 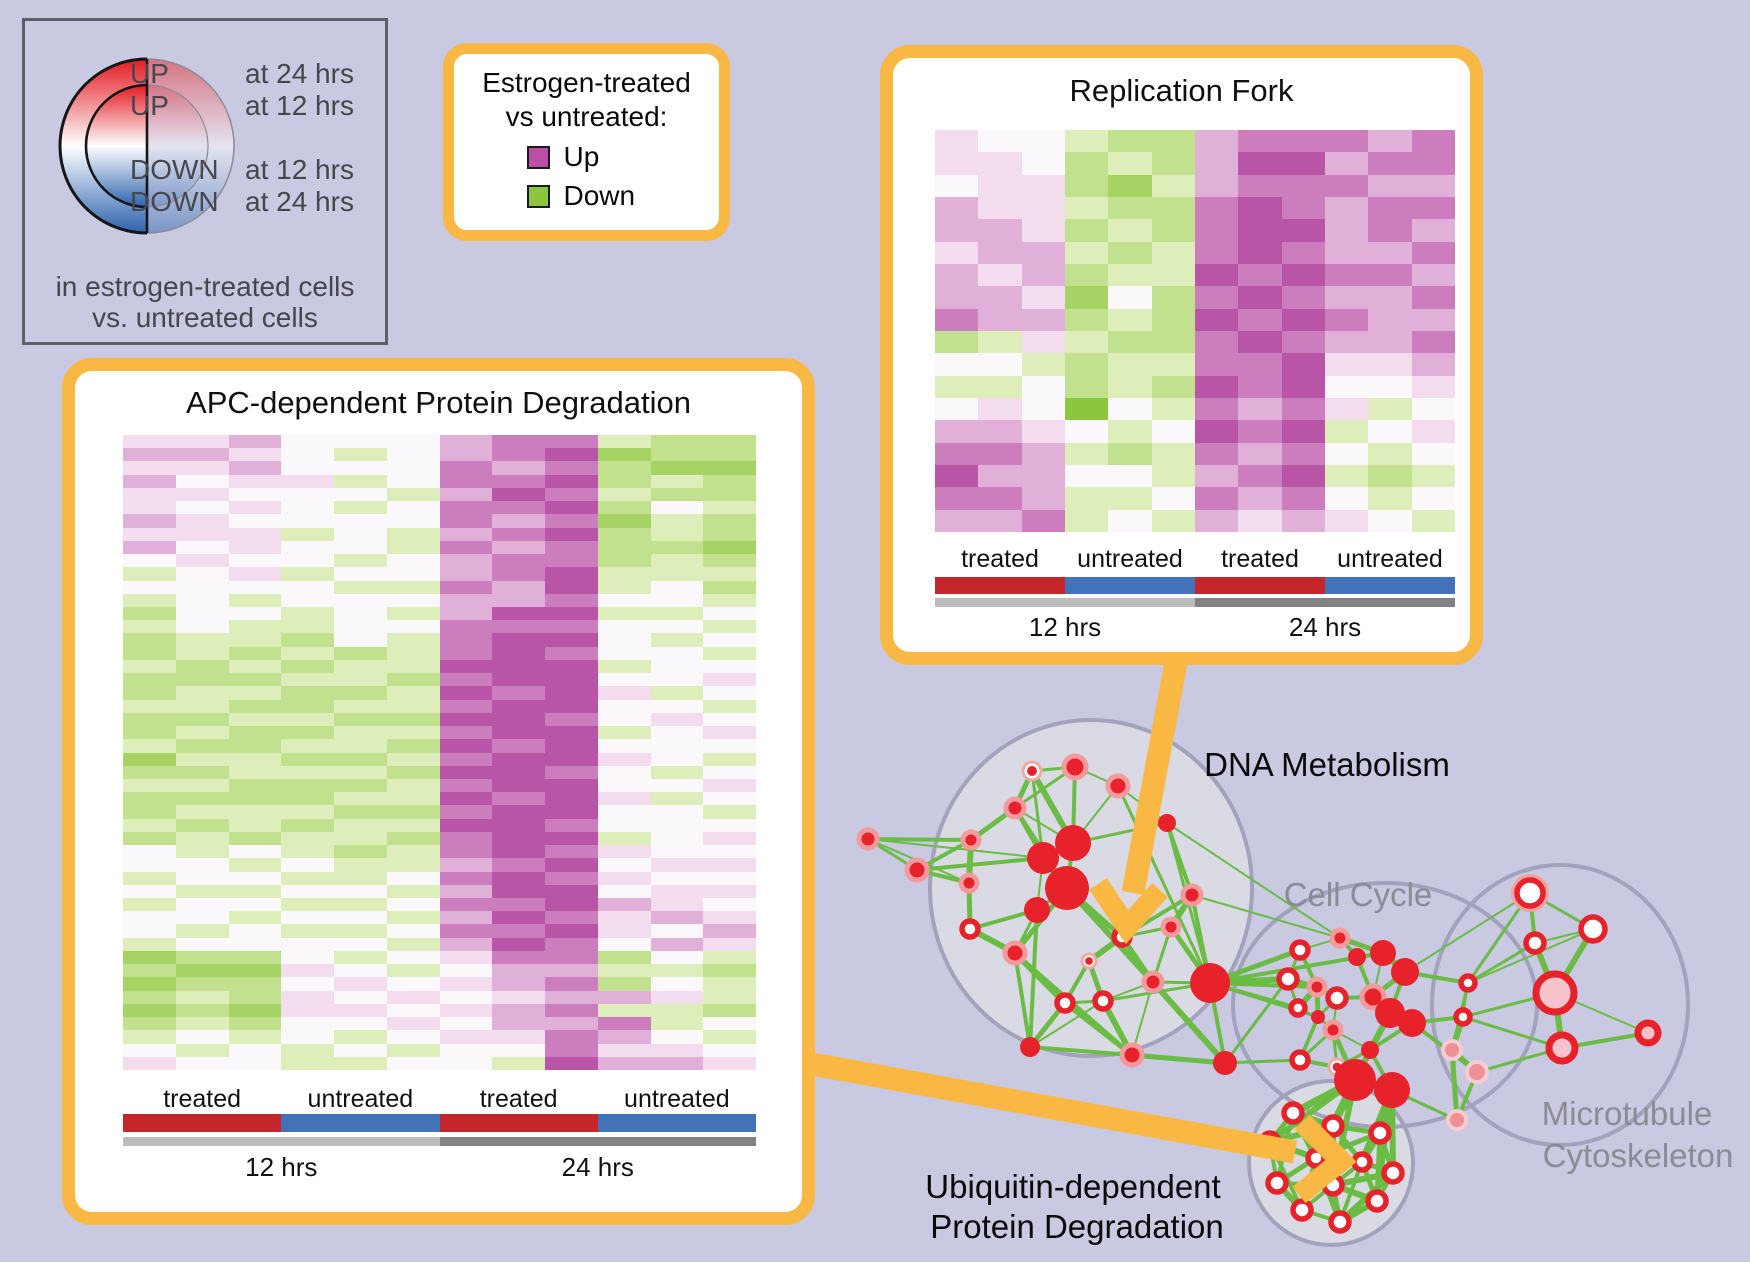 What do you see at coordinates (360, 1123) in the screenshot?
I see `untreated-bar` at bounding box center [360, 1123].